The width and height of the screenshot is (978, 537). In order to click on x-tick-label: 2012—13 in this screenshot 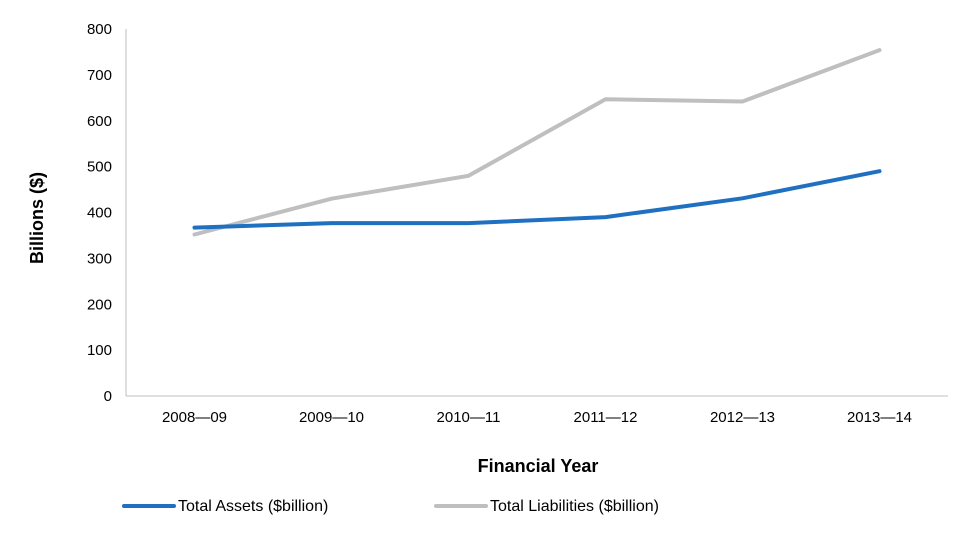, I will do `click(742, 417)`.